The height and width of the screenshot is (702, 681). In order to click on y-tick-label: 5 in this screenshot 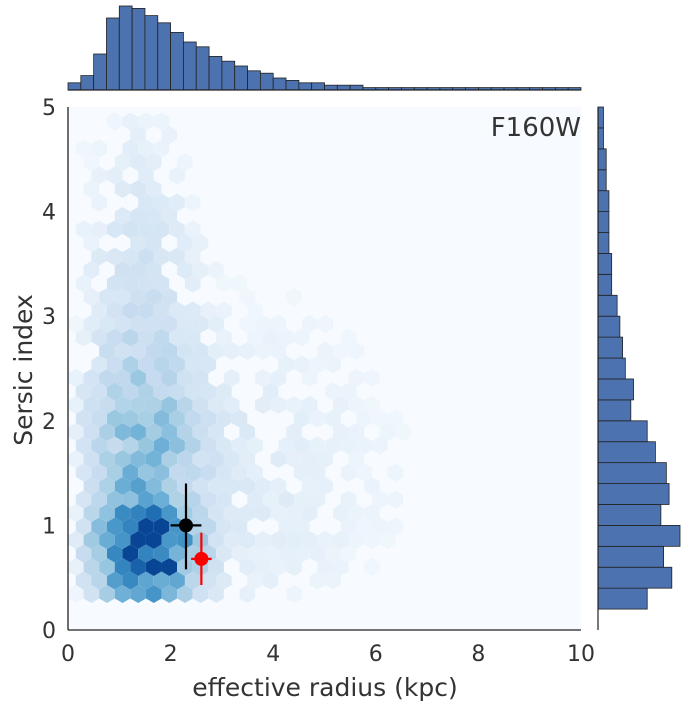, I will do `click(49, 108)`.